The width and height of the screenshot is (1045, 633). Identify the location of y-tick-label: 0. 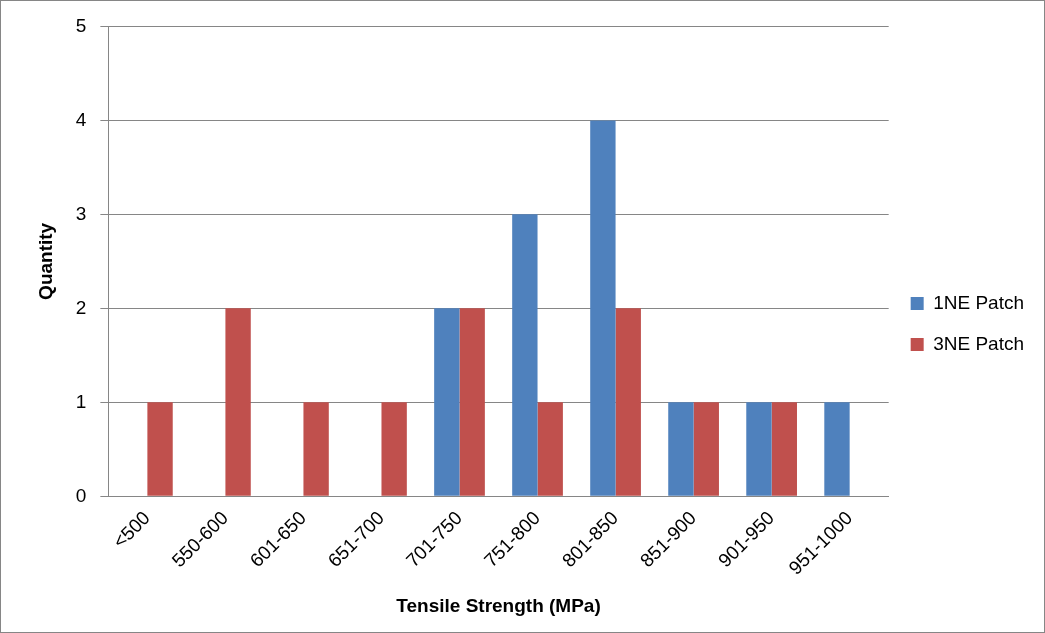
(81, 495).